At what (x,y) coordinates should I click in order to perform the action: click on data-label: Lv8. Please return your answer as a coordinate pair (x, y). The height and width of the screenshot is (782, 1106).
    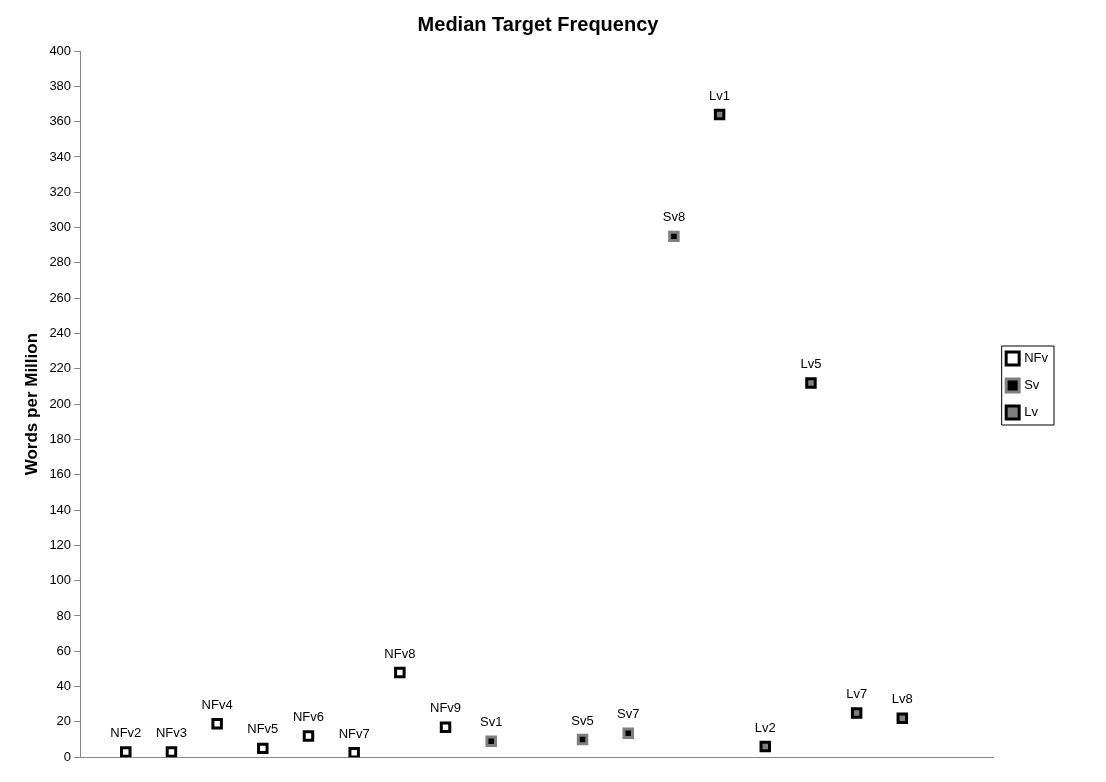
    Looking at the image, I should click on (902, 699).